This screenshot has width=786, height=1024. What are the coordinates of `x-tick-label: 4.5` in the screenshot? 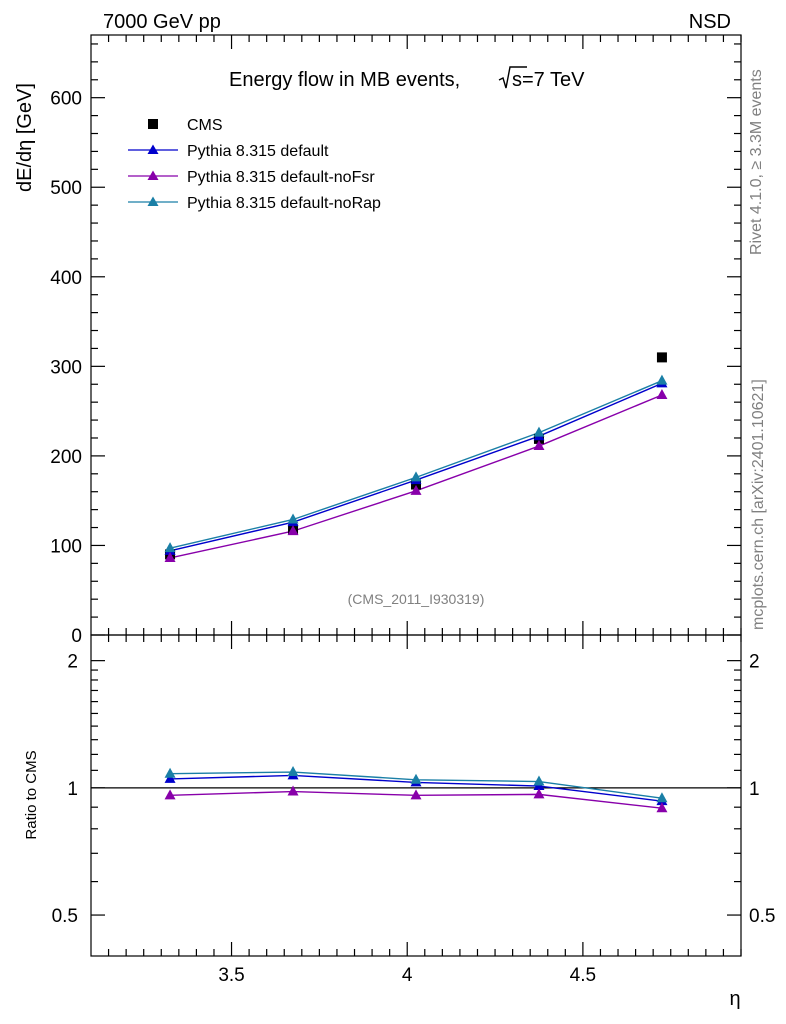 It's located at (583, 975).